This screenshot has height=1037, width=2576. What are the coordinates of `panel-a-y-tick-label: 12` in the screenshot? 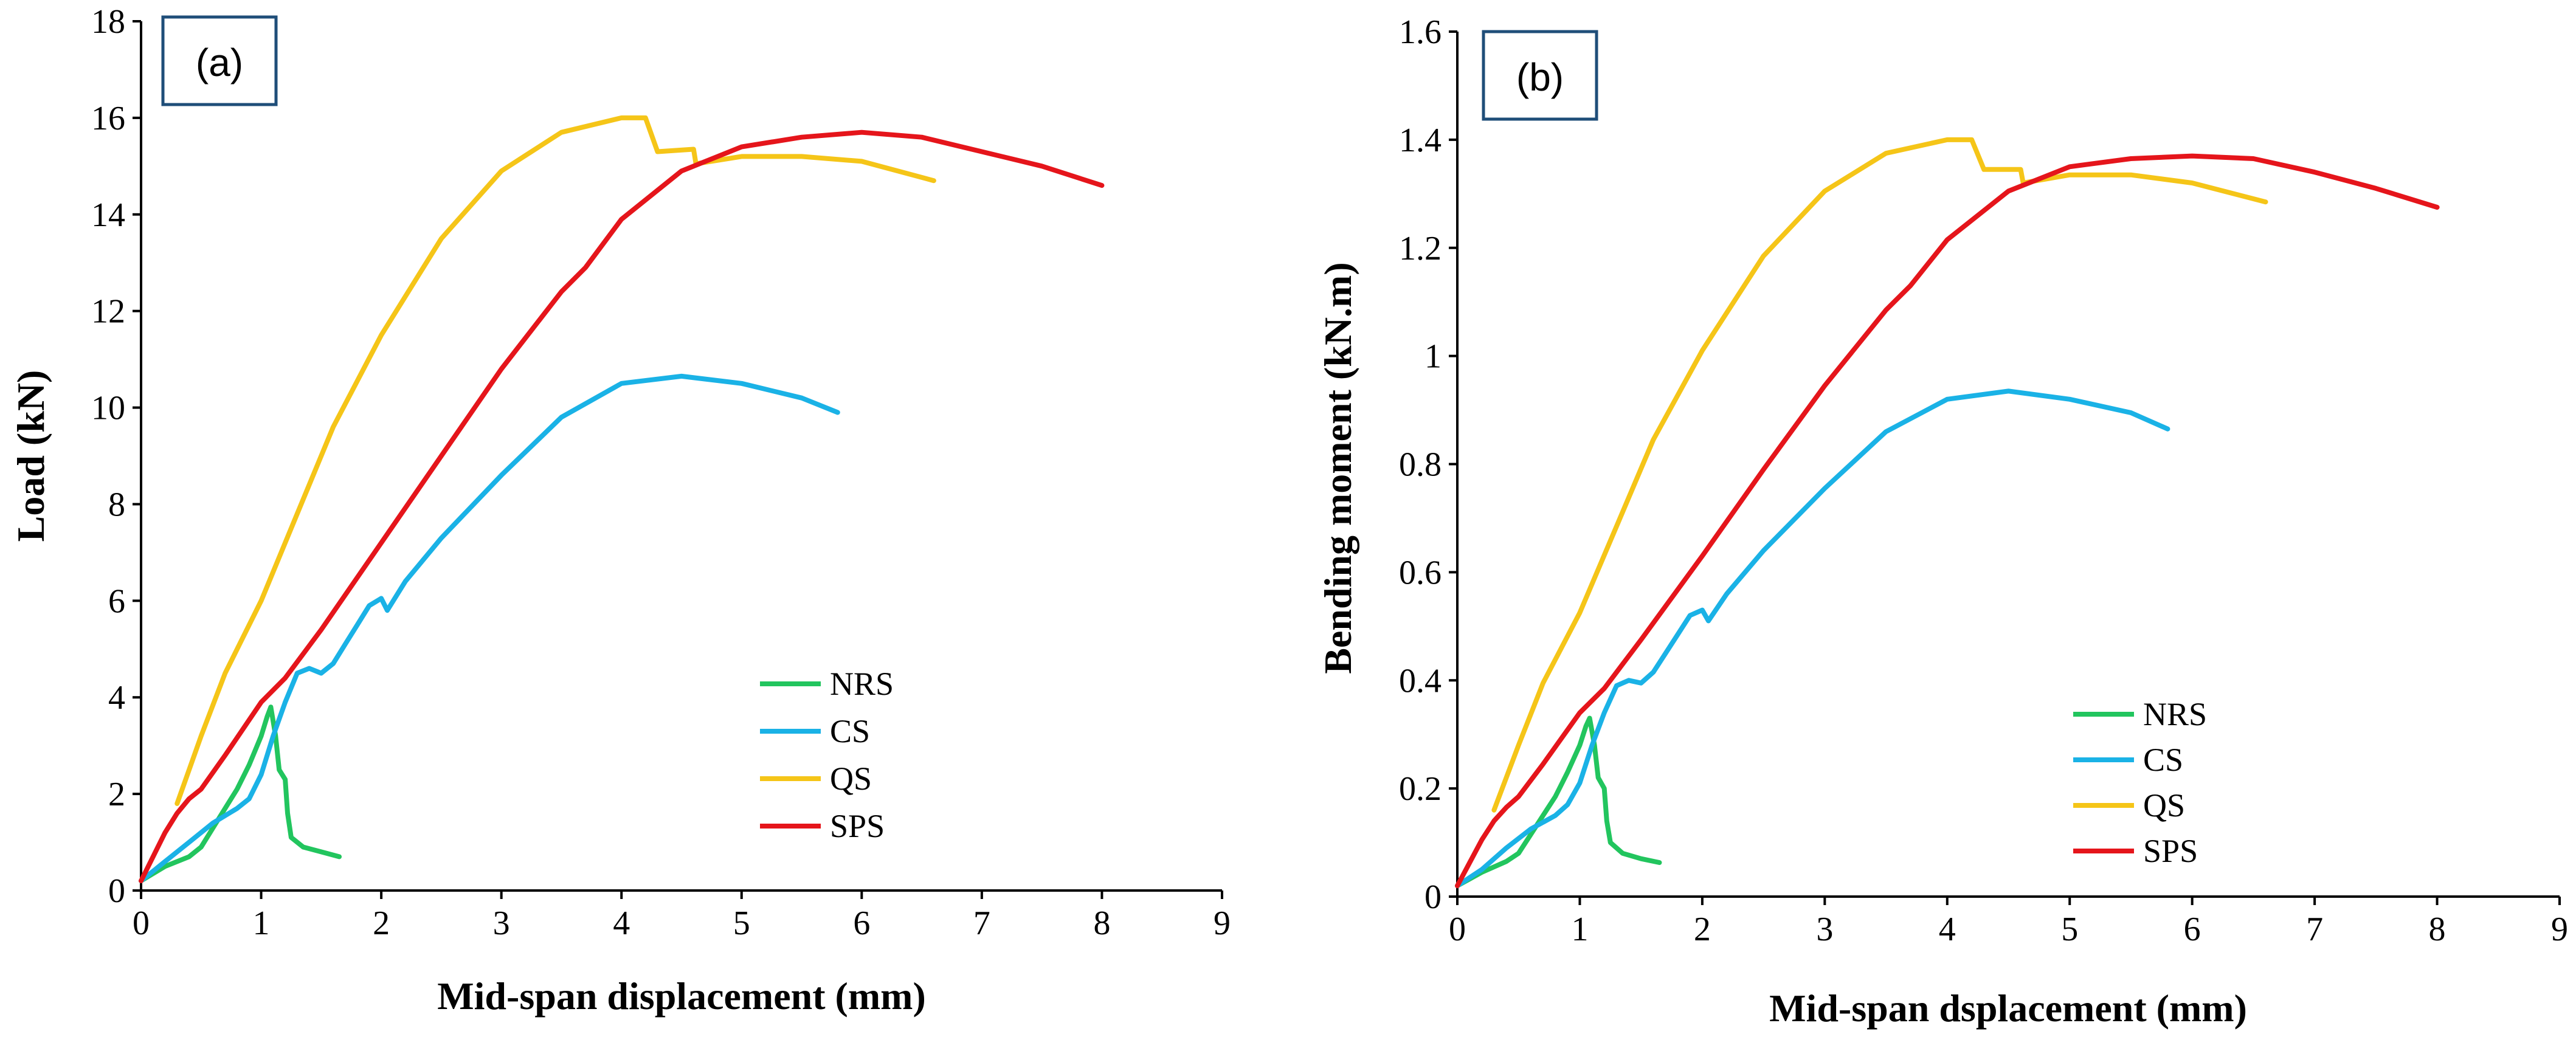 It's located at (108, 312).